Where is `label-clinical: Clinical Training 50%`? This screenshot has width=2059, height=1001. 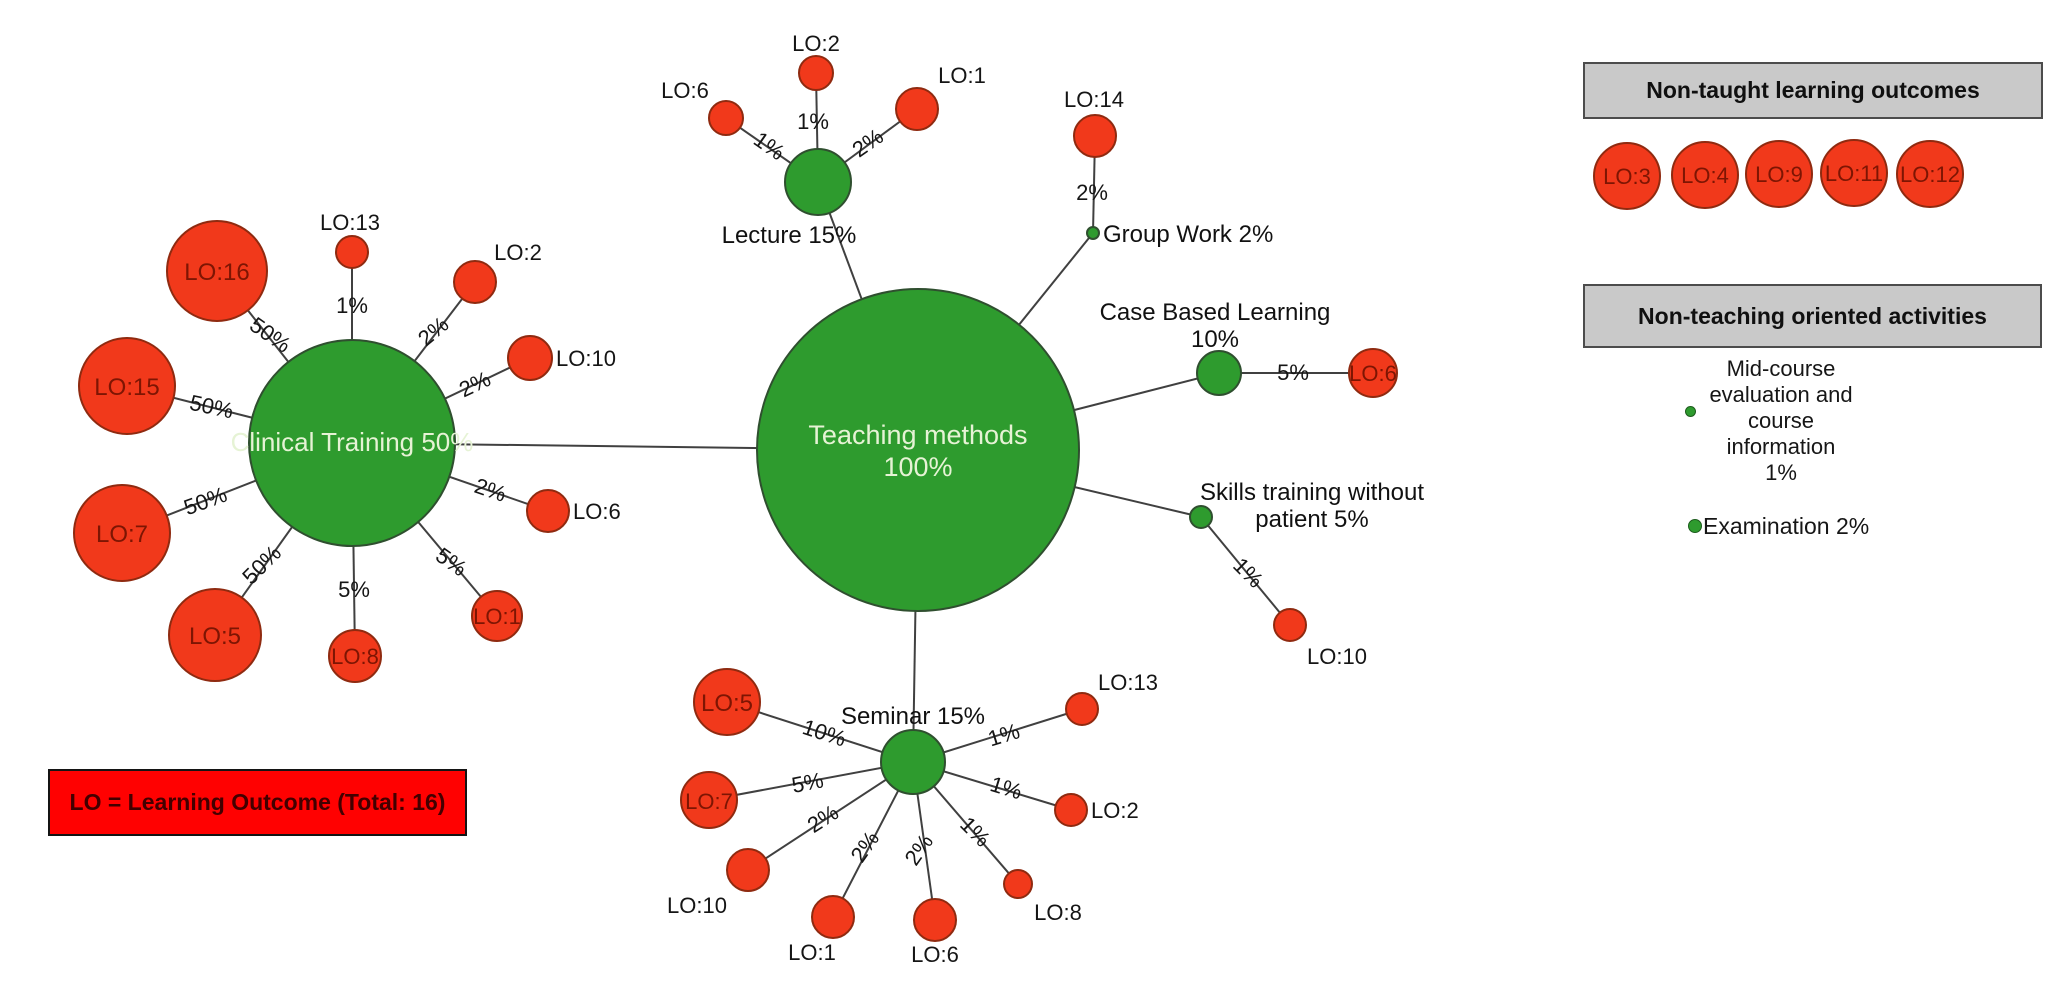
label-clinical: Clinical Training 50% is located at coordinates (352, 442).